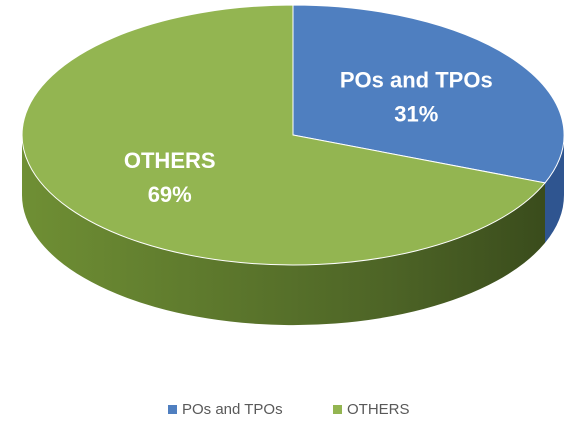 The image size is (575, 421). What do you see at coordinates (170, 194) in the screenshot?
I see `data-label-value: 69%` at bounding box center [170, 194].